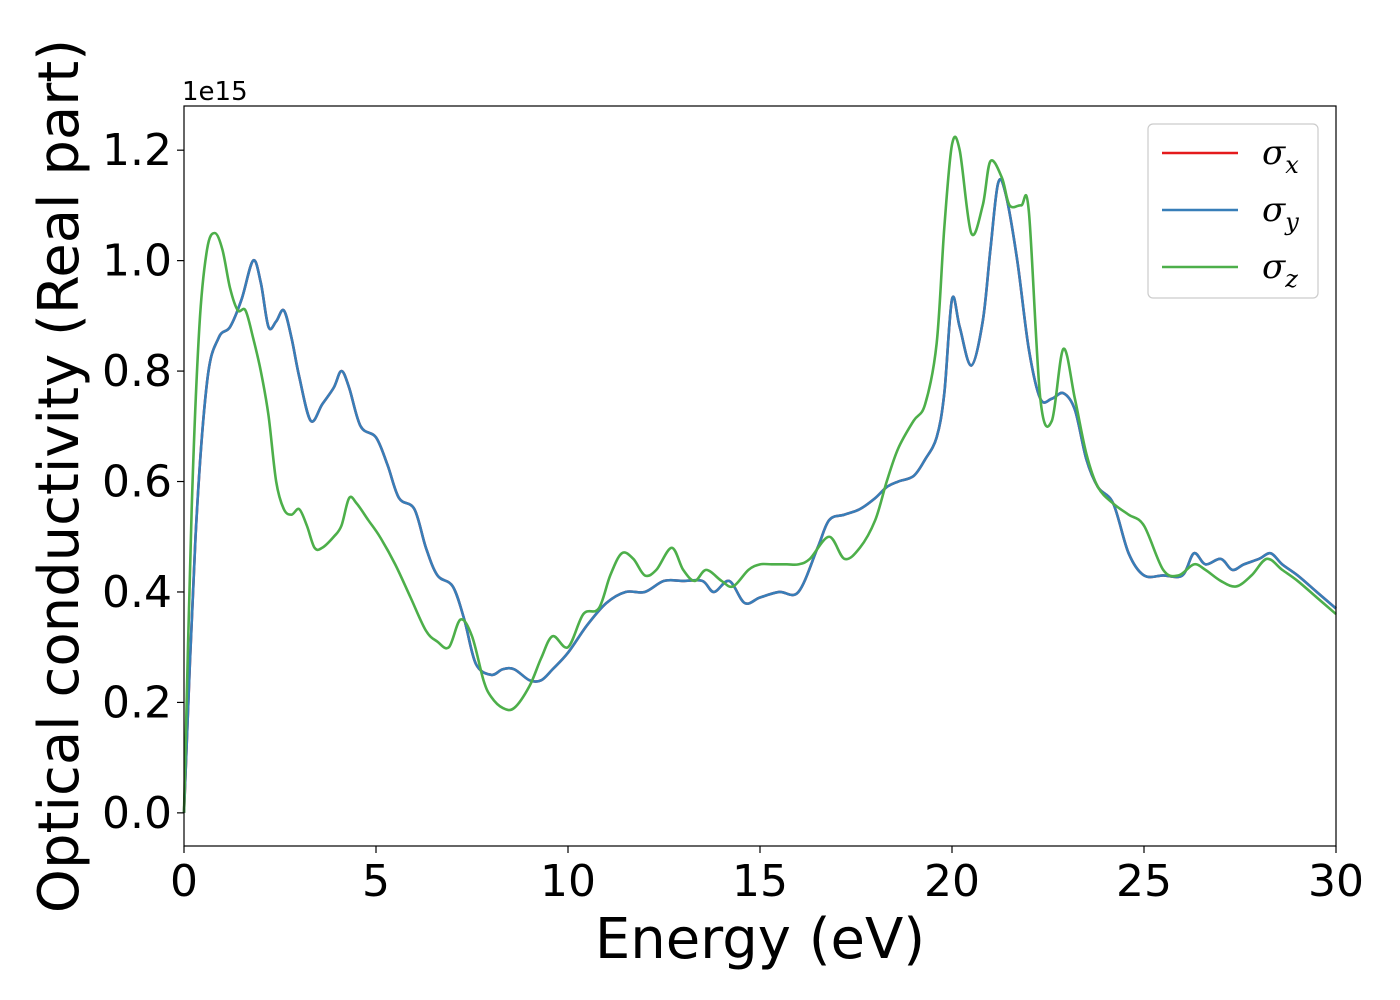 The width and height of the screenshot is (1400, 1000). What do you see at coordinates (1233, 211) in the screenshot?
I see `legend: σx σy σz` at bounding box center [1233, 211].